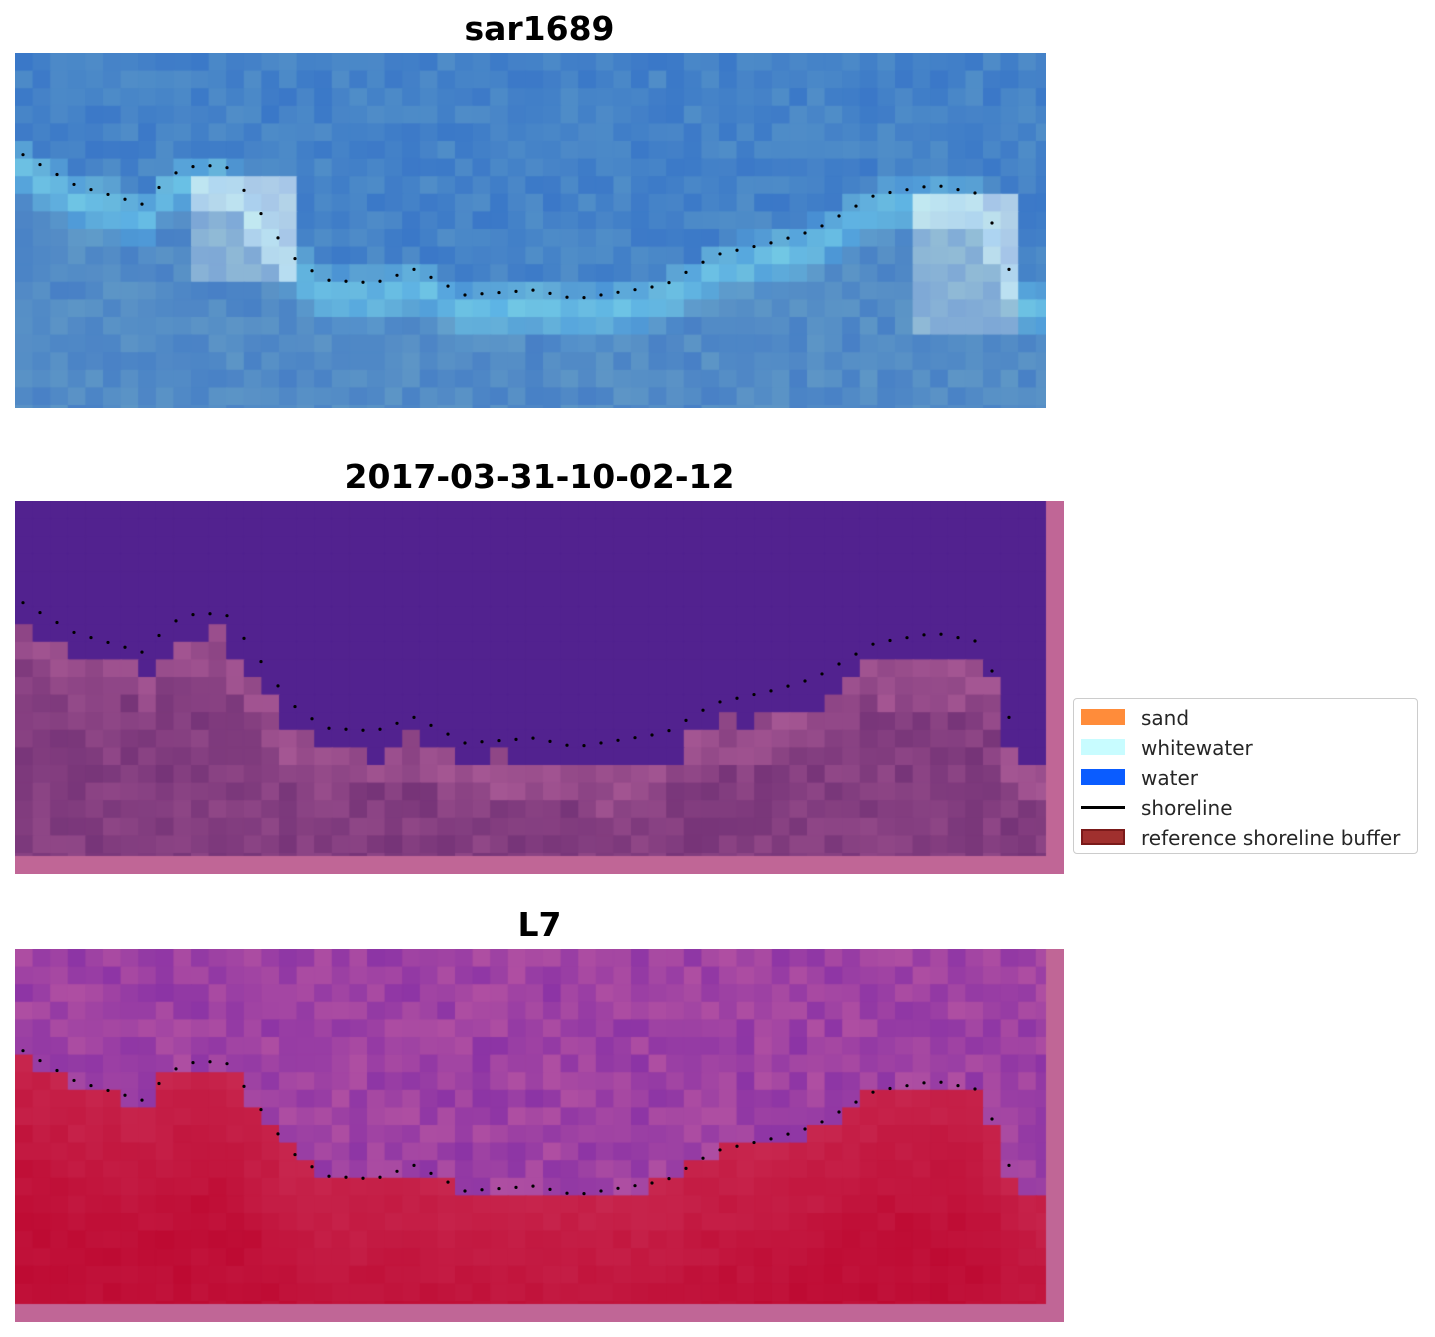 The width and height of the screenshot is (1435, 1337). What do you see at coordinates (1187, 808) in the screenshot?
I see `legend-label-shoreline: shoreline` at bounding box center [1187, 808].